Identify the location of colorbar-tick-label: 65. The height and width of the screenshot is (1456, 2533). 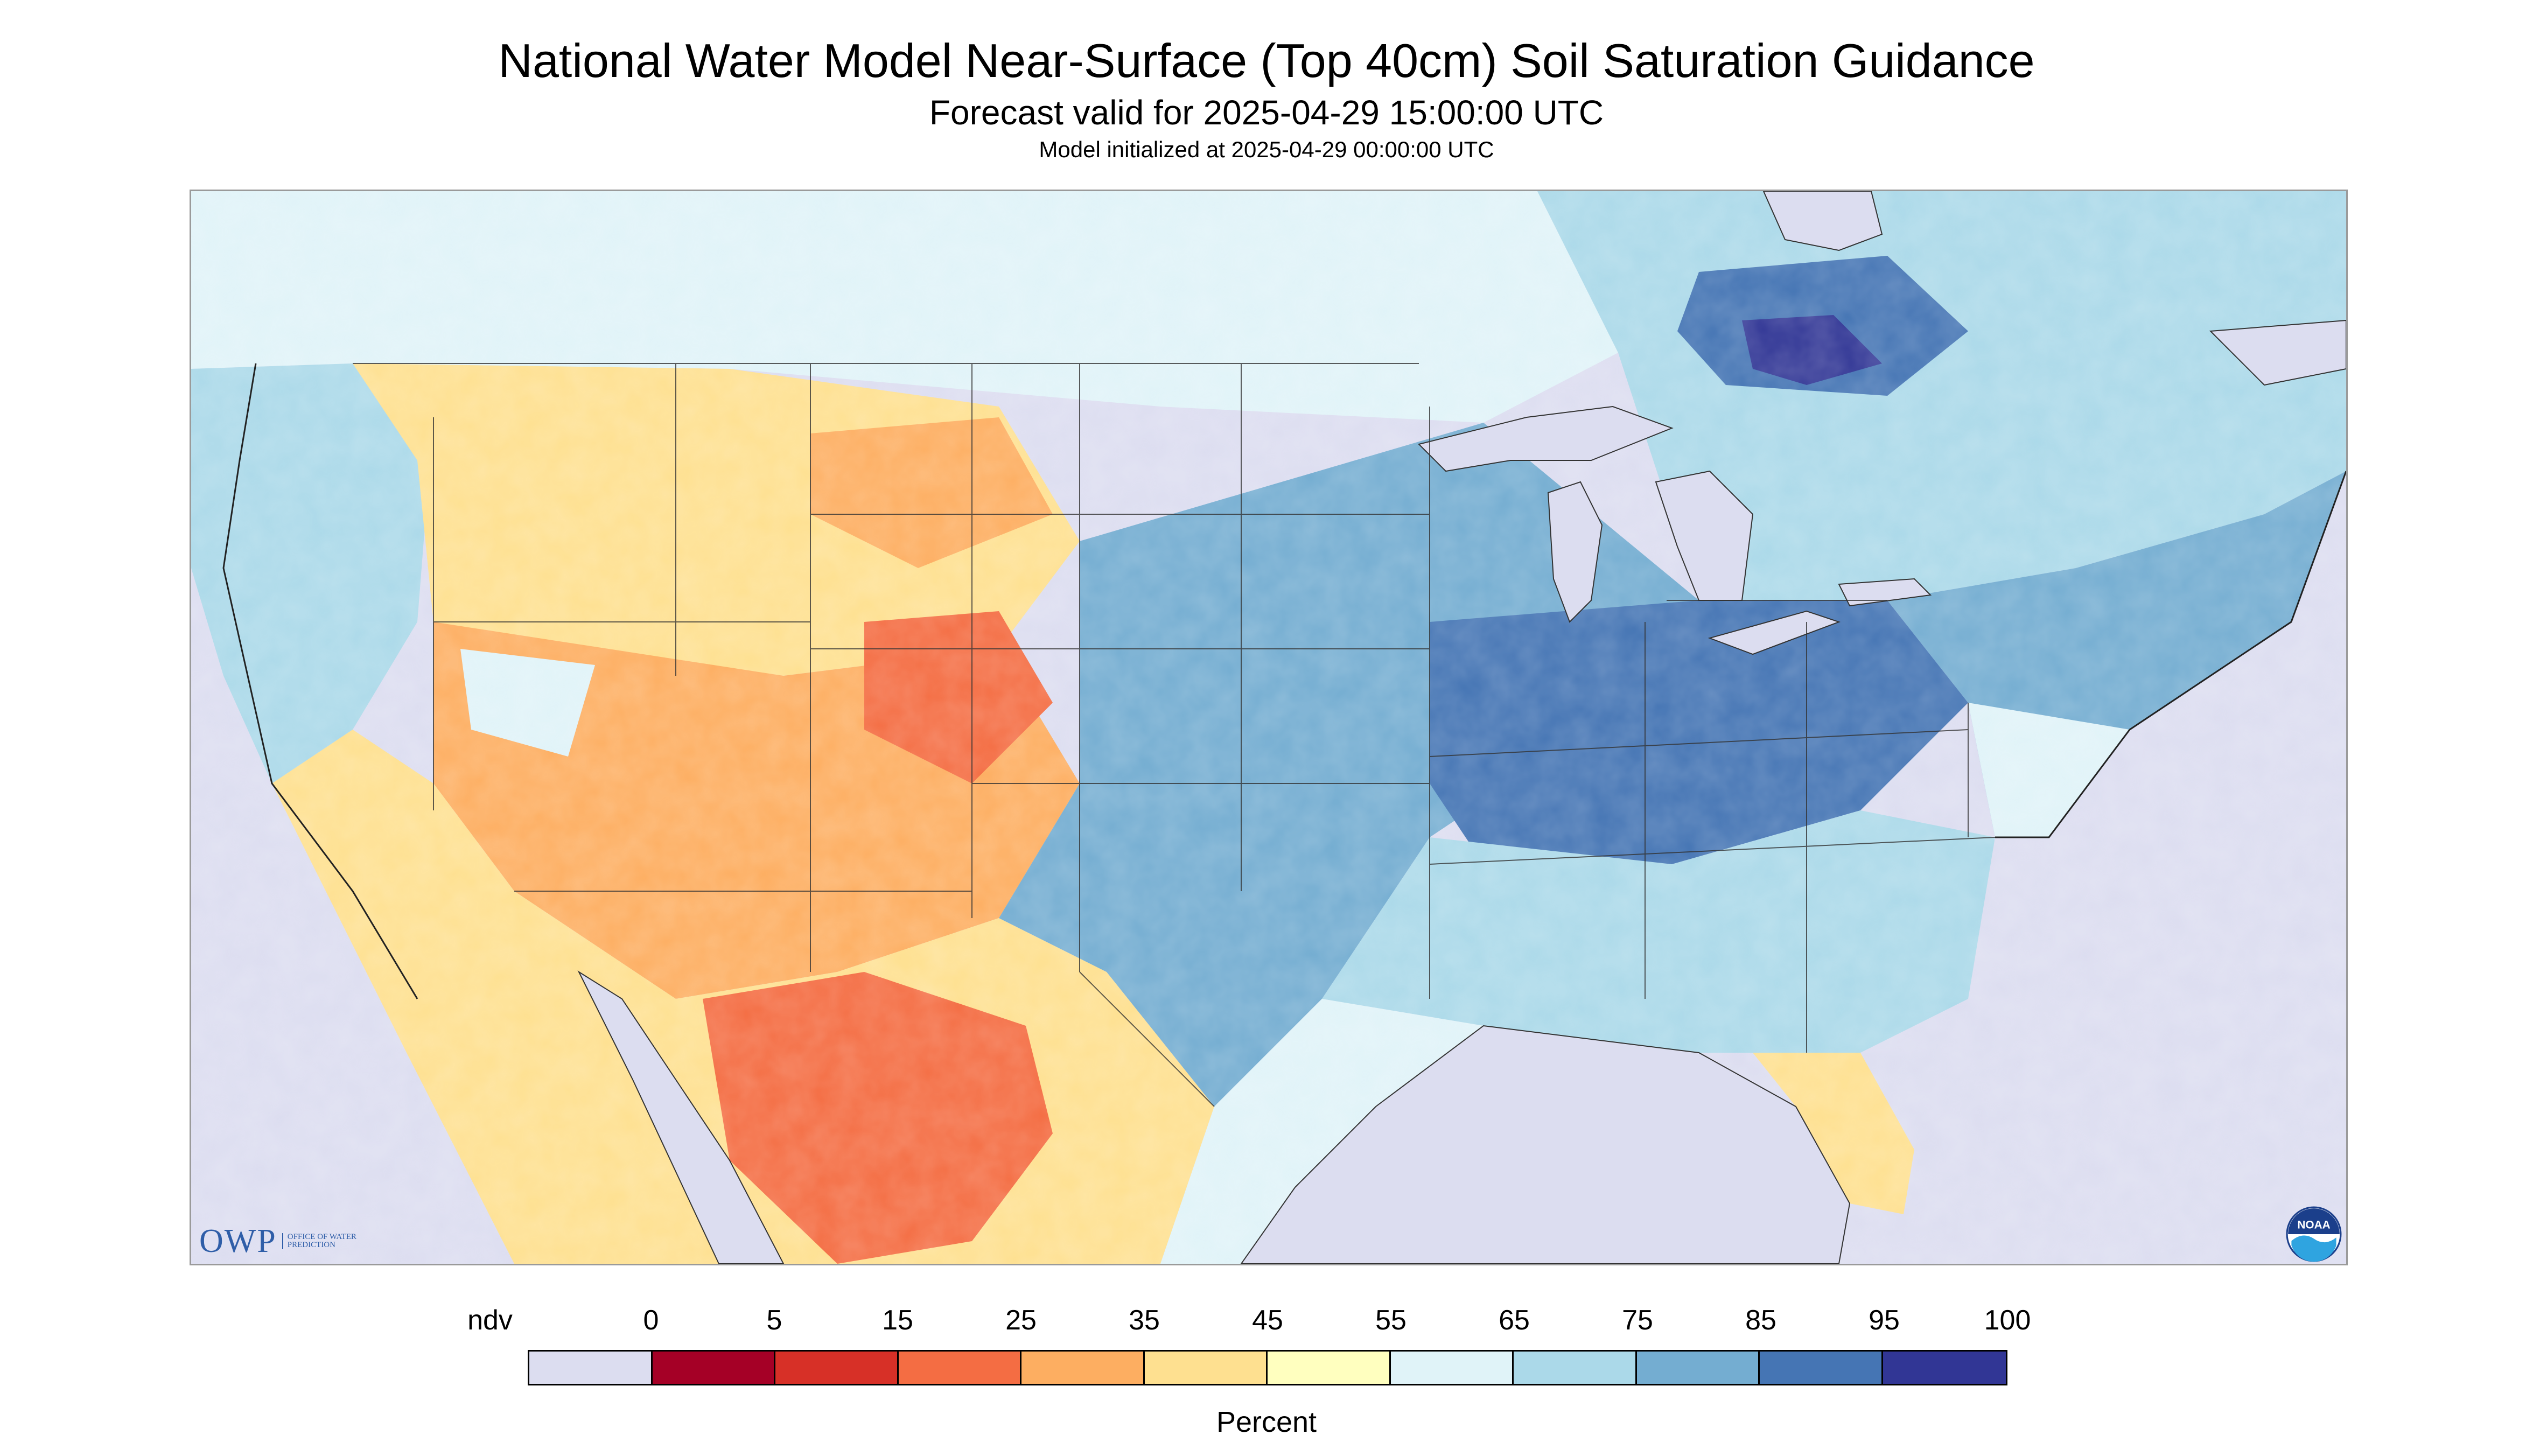
(1515, 1320).